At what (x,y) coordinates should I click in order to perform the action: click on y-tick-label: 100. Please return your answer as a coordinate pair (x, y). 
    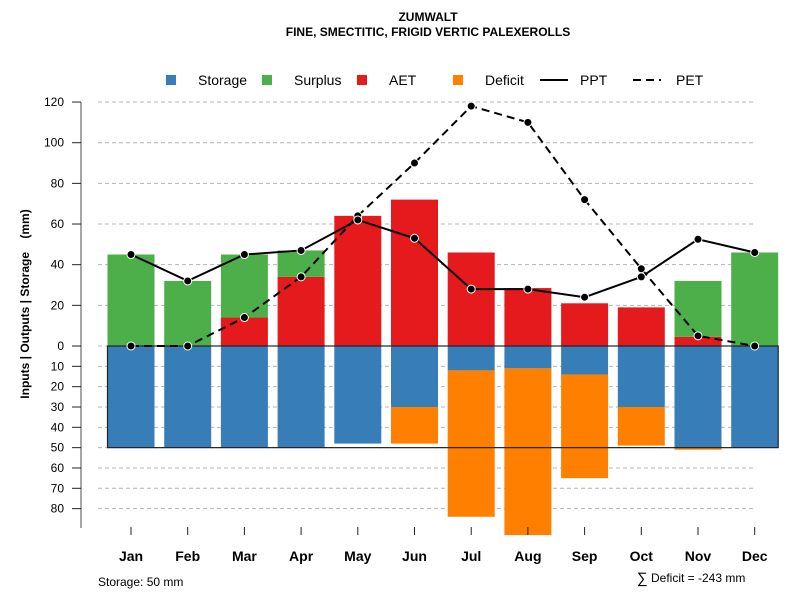
    Looking at the image, I should click on (54, 143).